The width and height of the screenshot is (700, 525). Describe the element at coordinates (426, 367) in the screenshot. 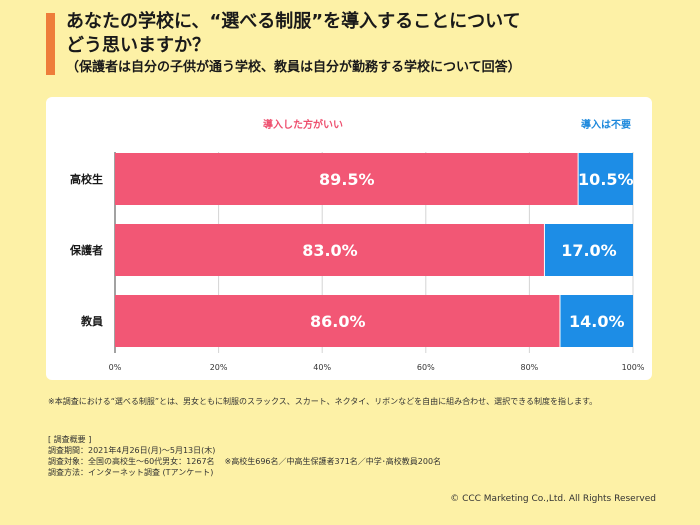

I see `x-tick-label: 60%` at that location.